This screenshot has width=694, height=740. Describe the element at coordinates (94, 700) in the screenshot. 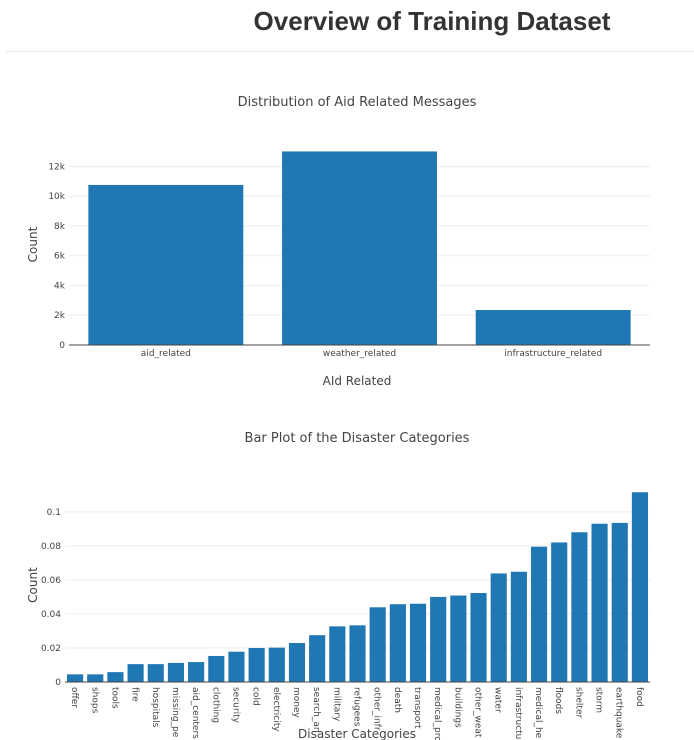

I see `x-tick-label: shops` at that location.